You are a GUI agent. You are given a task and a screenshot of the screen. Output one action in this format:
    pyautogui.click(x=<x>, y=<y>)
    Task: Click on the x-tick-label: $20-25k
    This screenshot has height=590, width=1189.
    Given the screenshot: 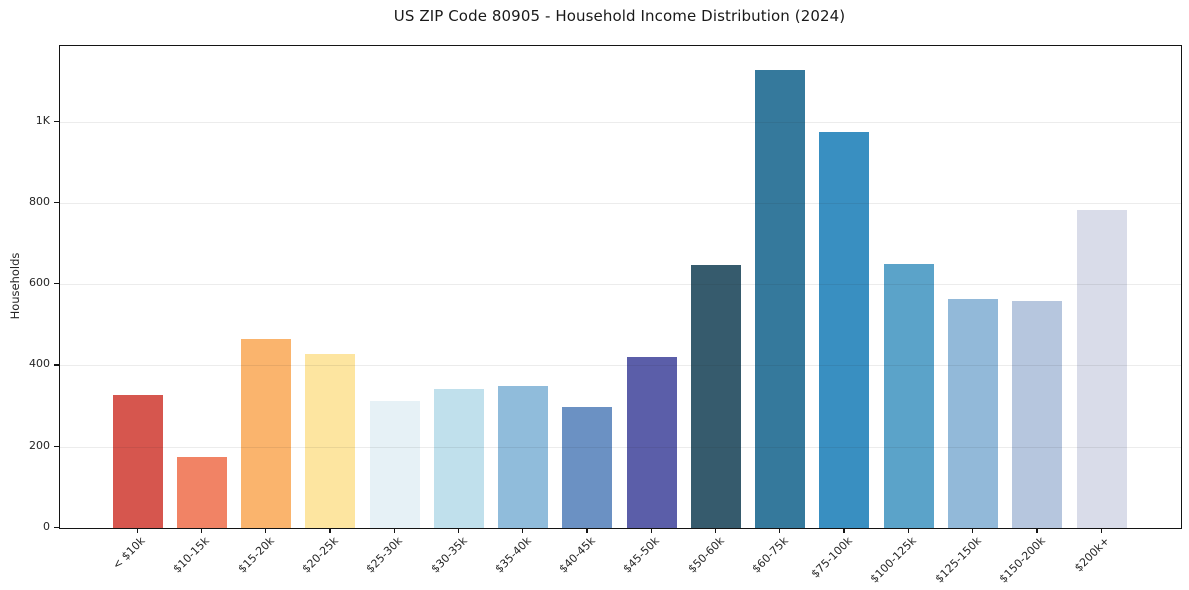 What is the action you would take?
    pyautogui.click(x=320, y=555)
    